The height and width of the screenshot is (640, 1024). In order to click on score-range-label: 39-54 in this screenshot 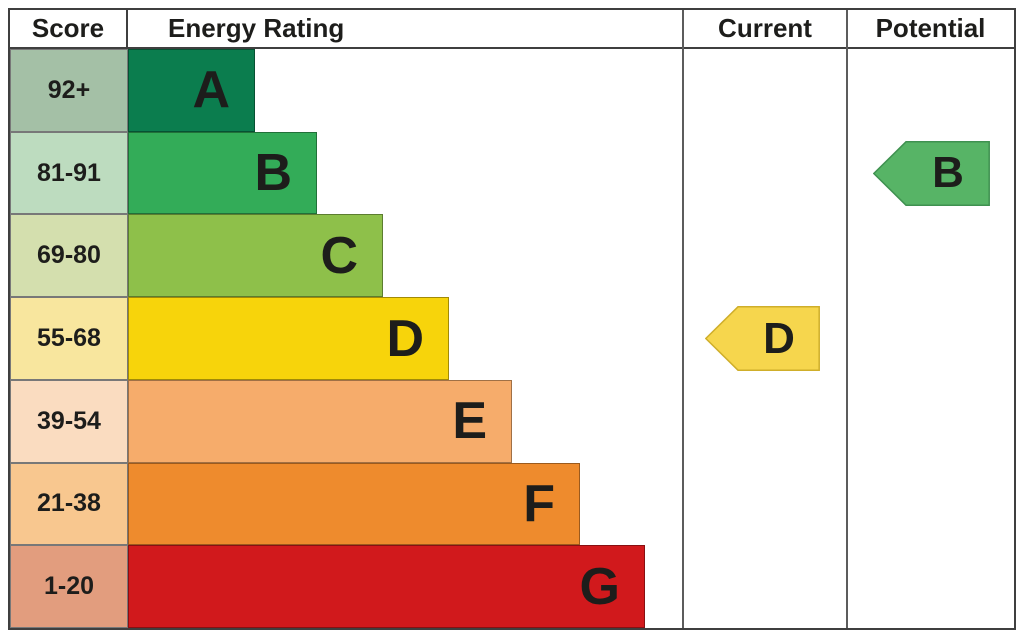, I will do `click(69, 420)`.